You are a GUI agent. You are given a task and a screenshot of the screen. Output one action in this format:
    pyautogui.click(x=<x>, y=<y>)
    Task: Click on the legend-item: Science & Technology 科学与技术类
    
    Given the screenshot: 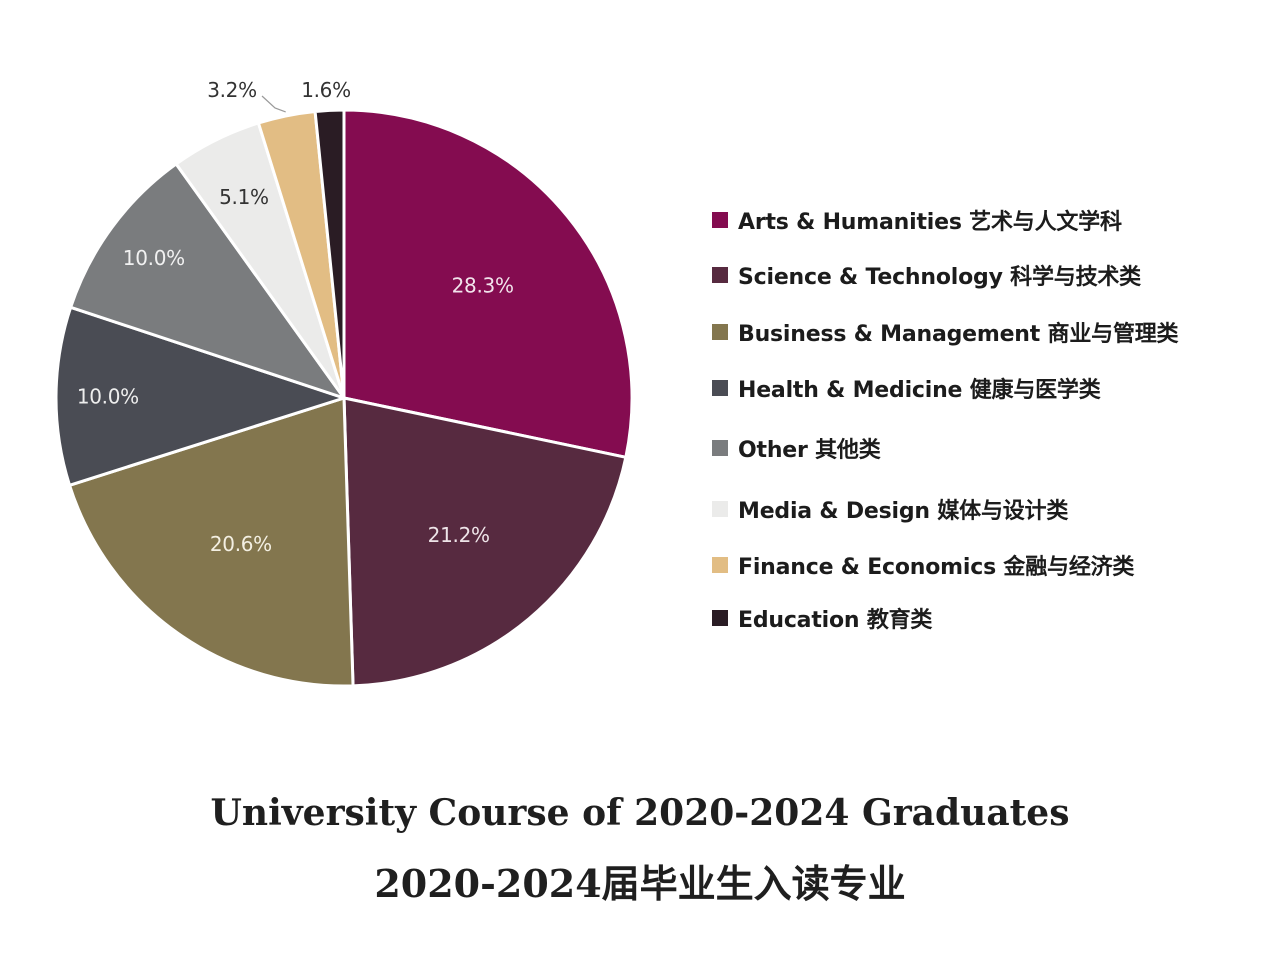 What is the action you would take?
    pyautogui.click(x=926, y=275)
    